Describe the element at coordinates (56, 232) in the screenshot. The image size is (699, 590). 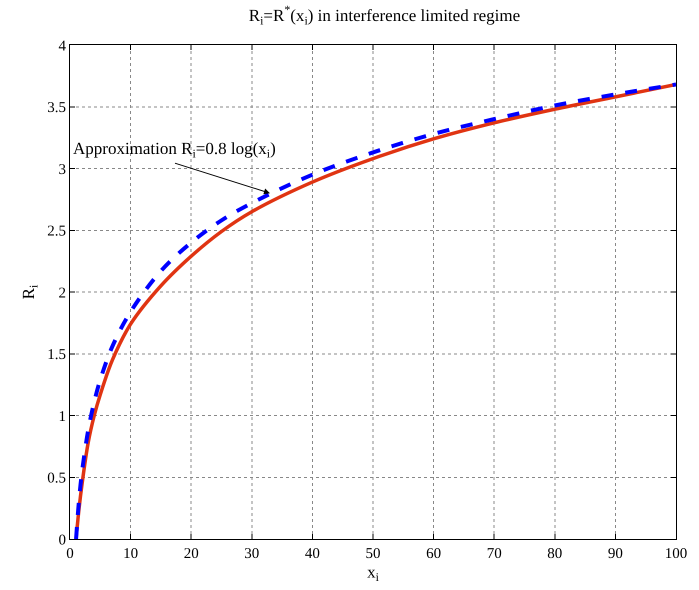
I see `y-tick-label: 2.5` at that location.